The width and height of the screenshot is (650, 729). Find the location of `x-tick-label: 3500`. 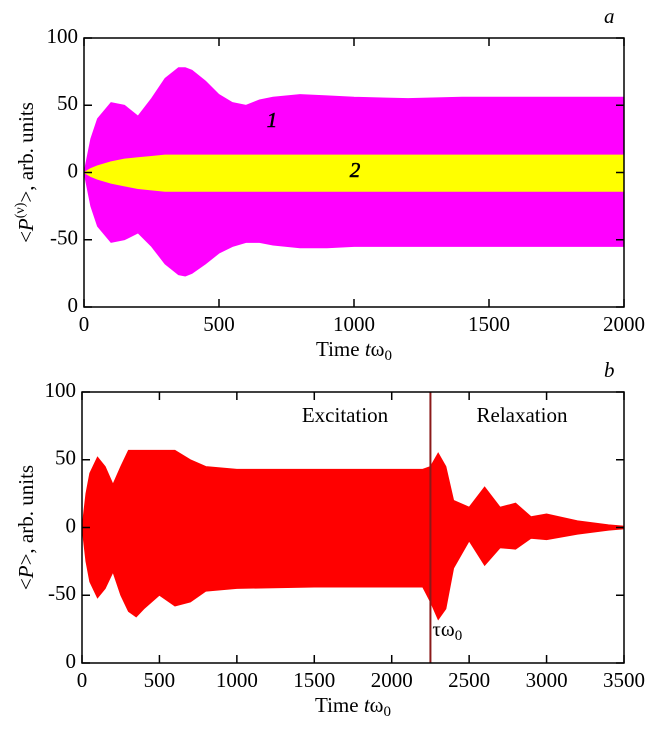

x-tick-label: 3500 is located at coordinates (624, 680).